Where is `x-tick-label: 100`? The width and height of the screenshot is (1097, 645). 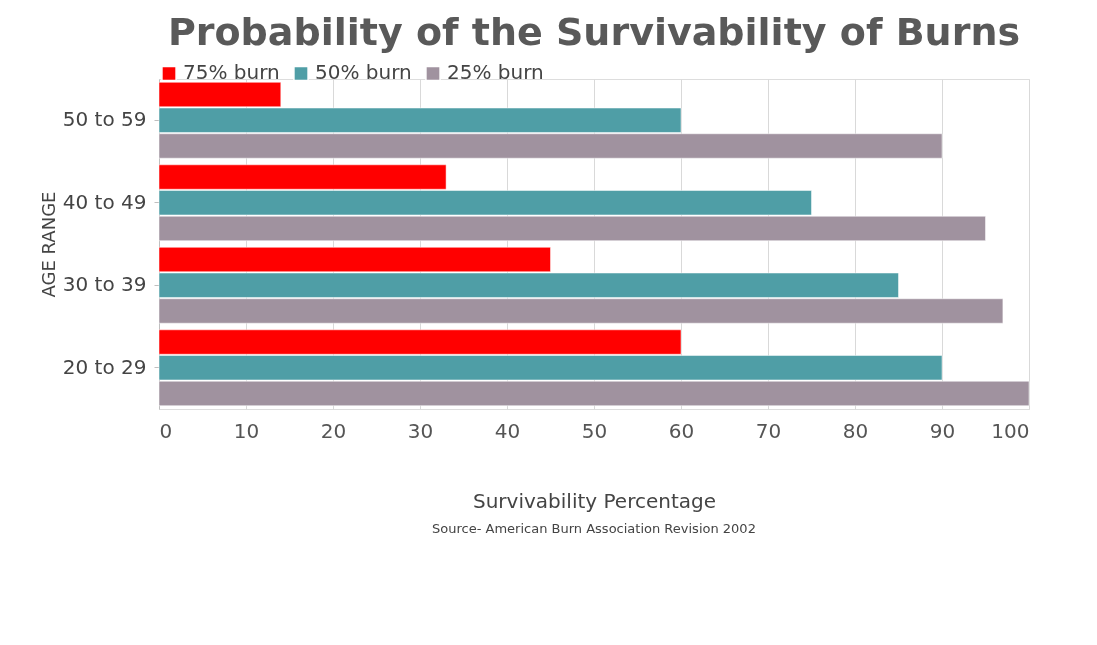 x-tick-label: 100 is located at coordinates (1010, 430).